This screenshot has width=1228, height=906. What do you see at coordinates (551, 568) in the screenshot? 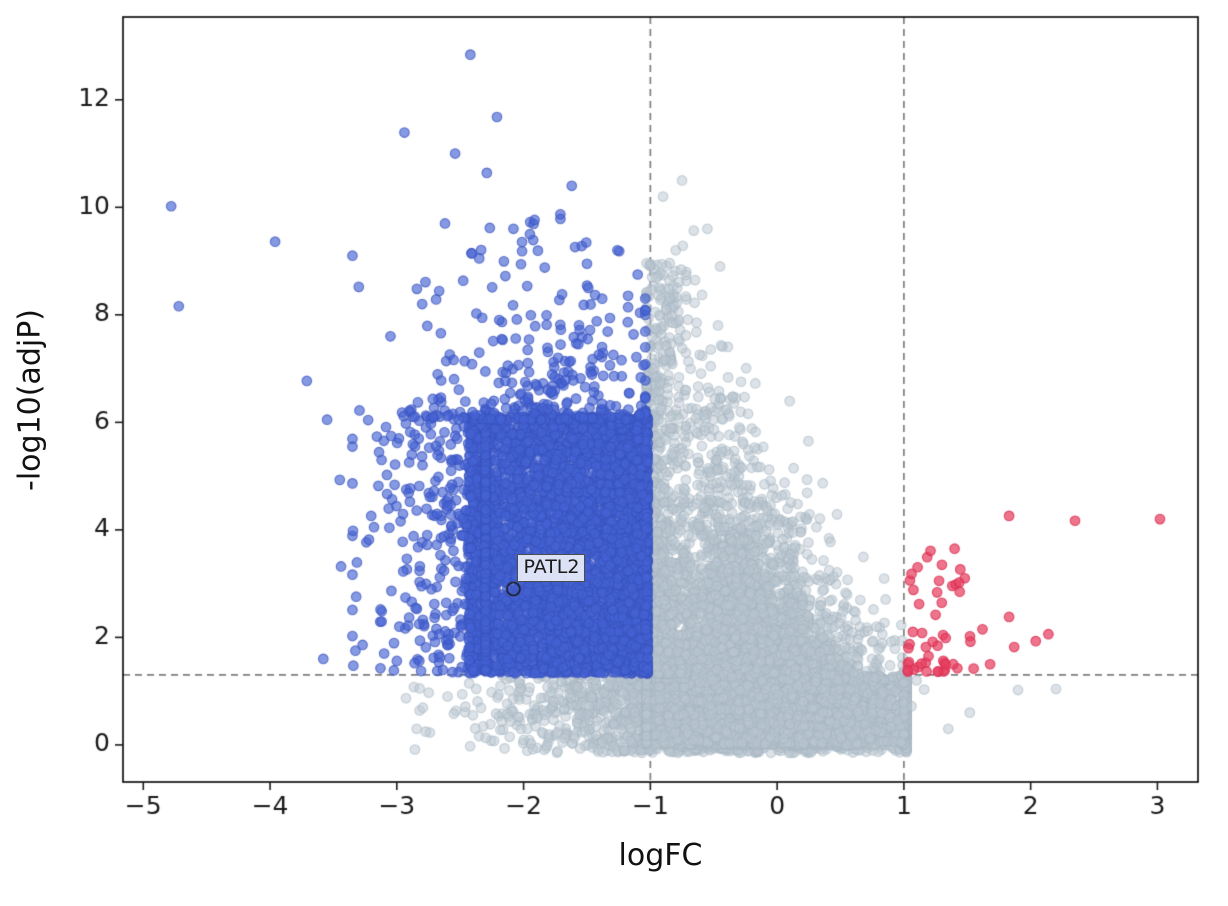
I see `gene-annotation-label: PATL2` at bounding box center [551, 568].